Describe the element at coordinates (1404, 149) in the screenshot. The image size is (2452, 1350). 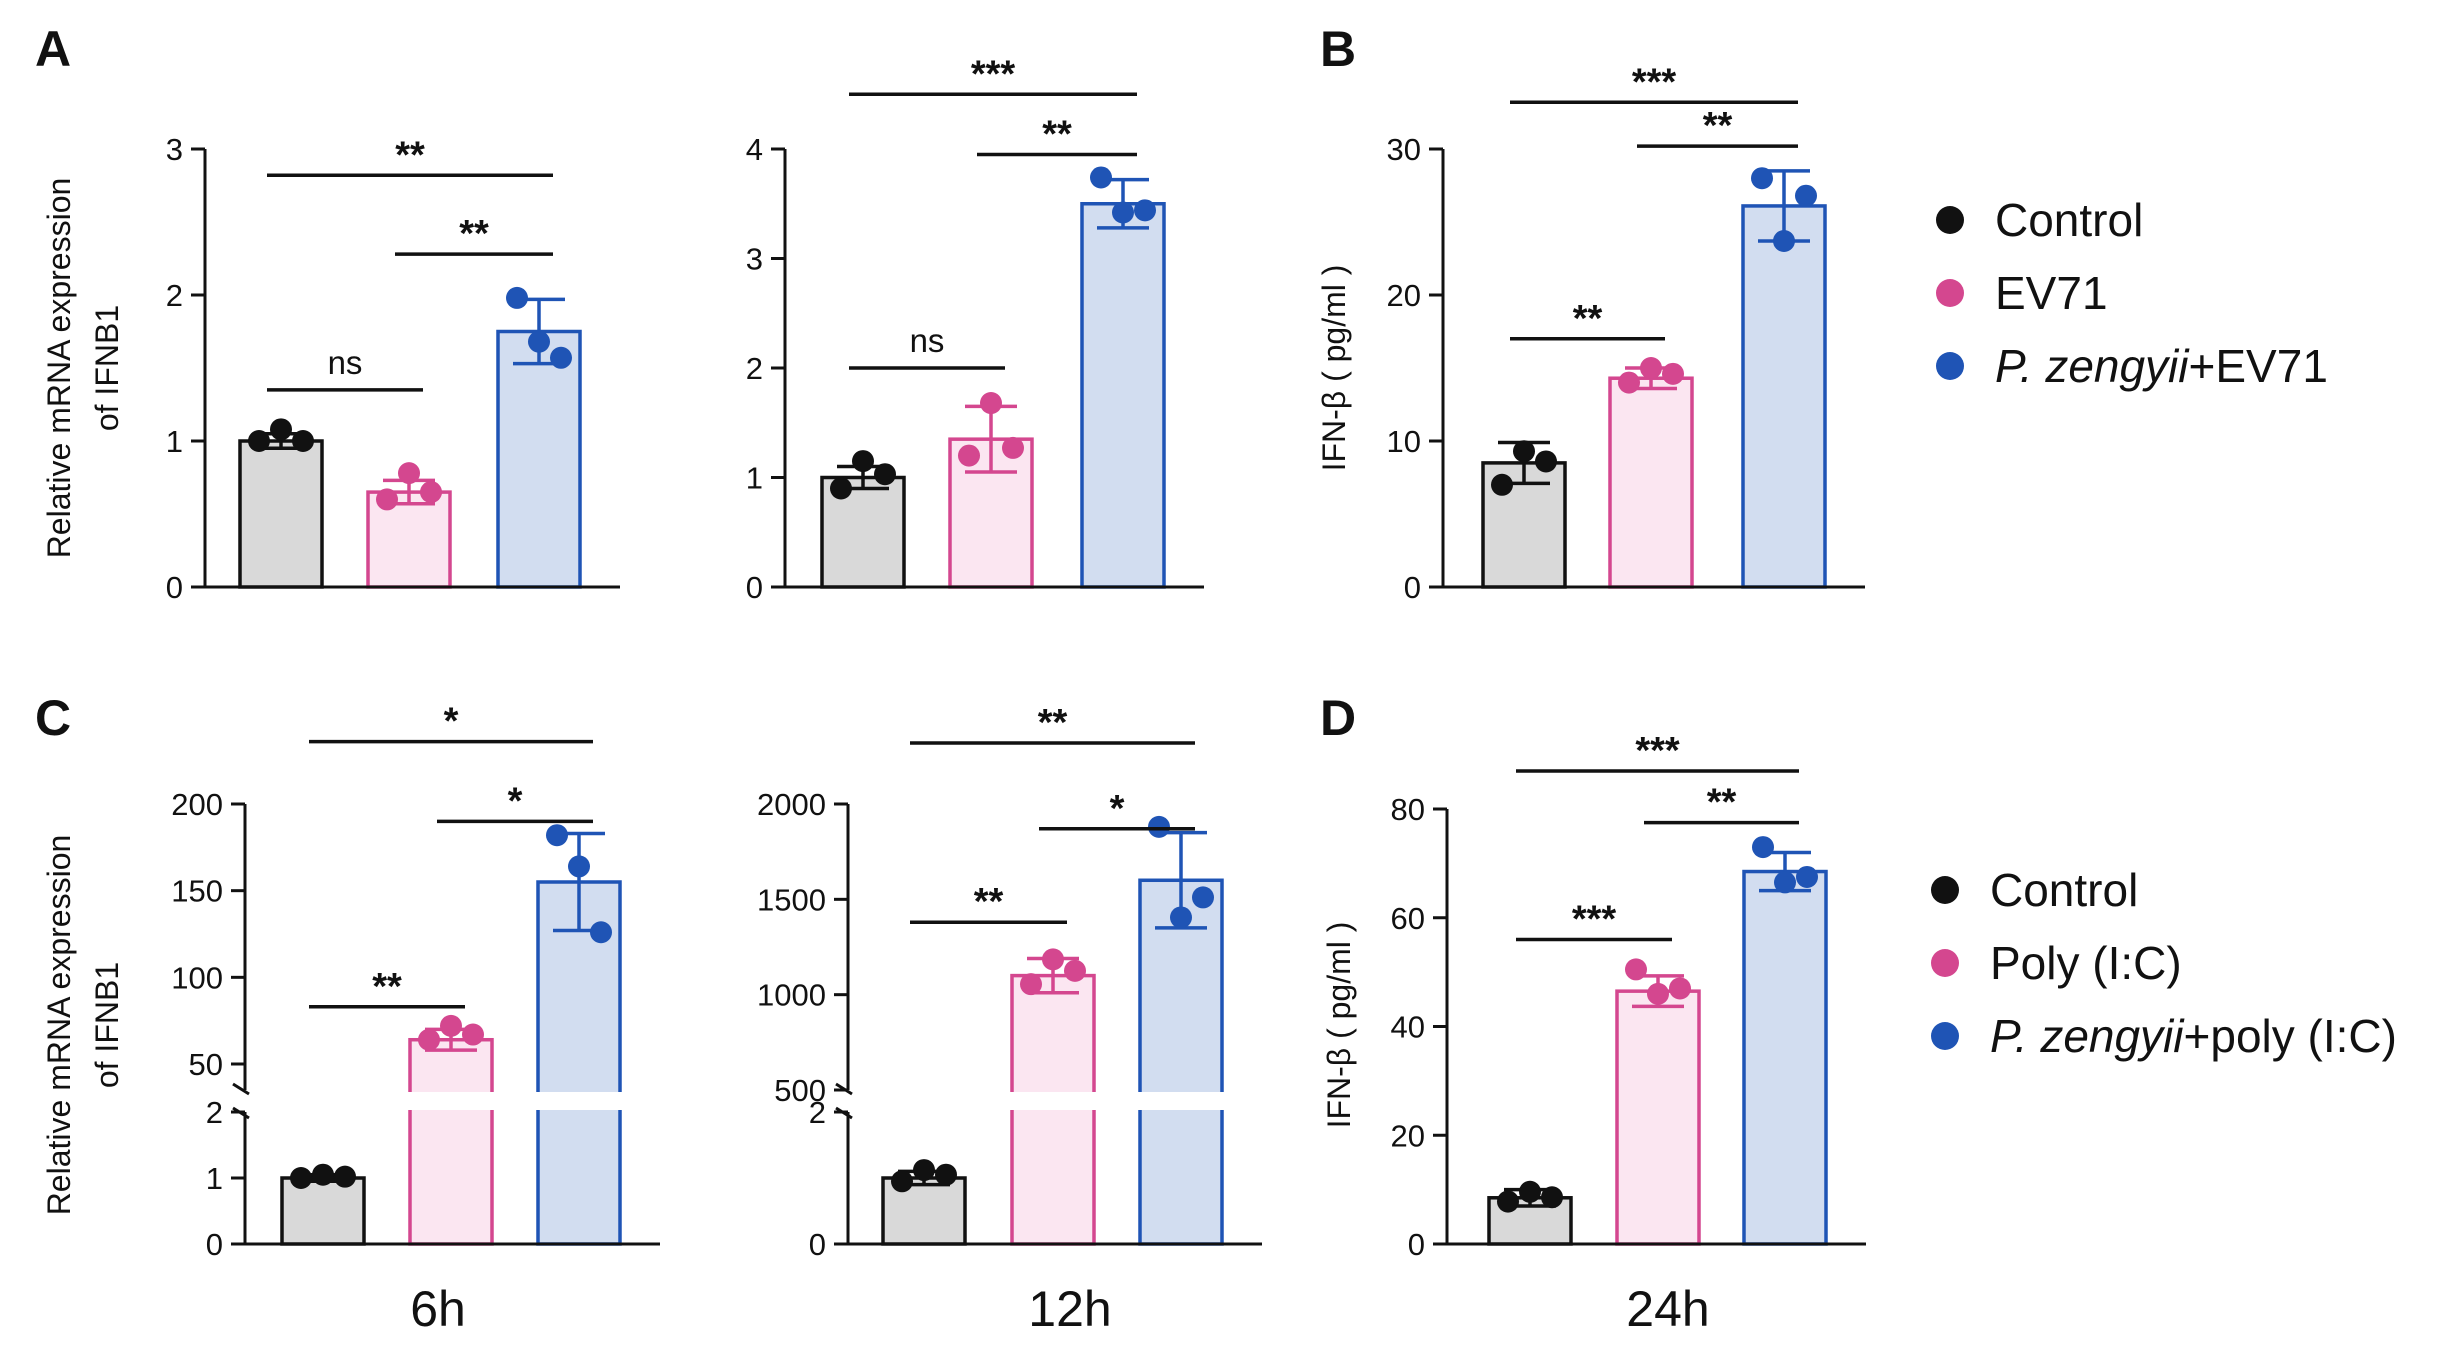
I see `y-tick-label-B: 30` at that location.